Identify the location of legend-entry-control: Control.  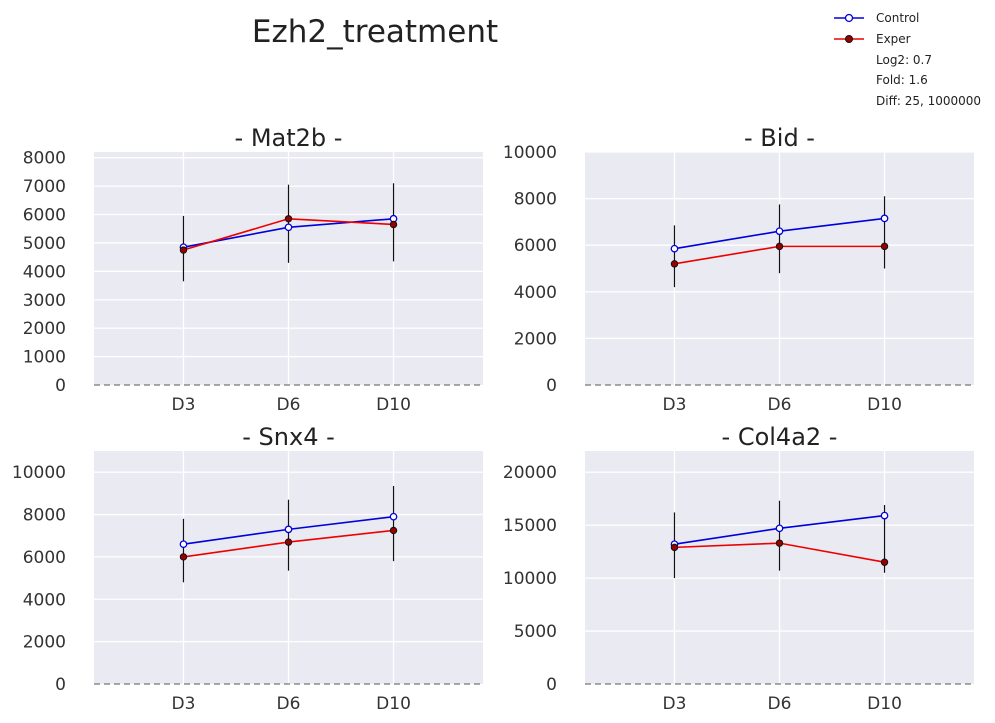
(907, 18).